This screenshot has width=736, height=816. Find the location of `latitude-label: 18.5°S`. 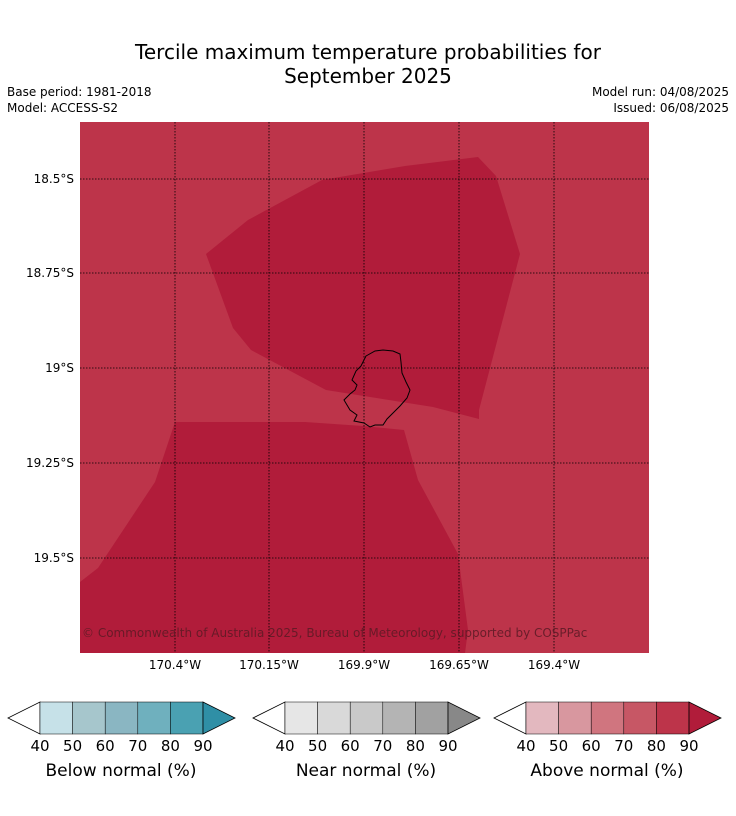

latitude-label: 18.5°S is located at coordinates (54, 179).